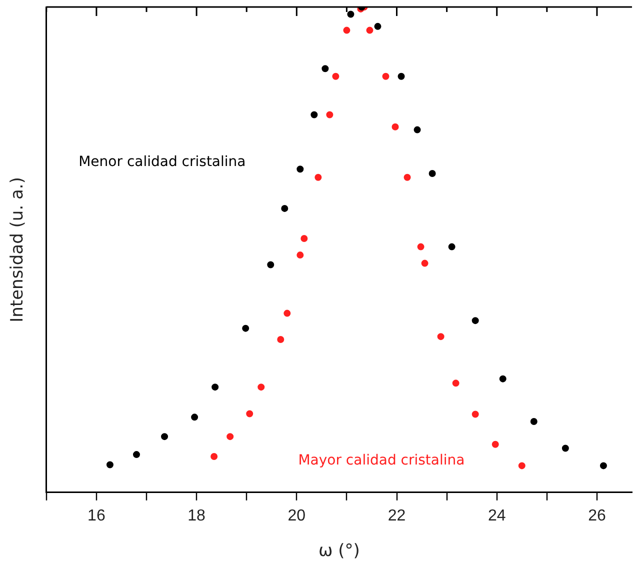 Image resolution: width=637 pixels, height=566 pixels. Describe the element at coordinates (297, 515) in the screenshot. I see `x-tick-label: 20` at that location.